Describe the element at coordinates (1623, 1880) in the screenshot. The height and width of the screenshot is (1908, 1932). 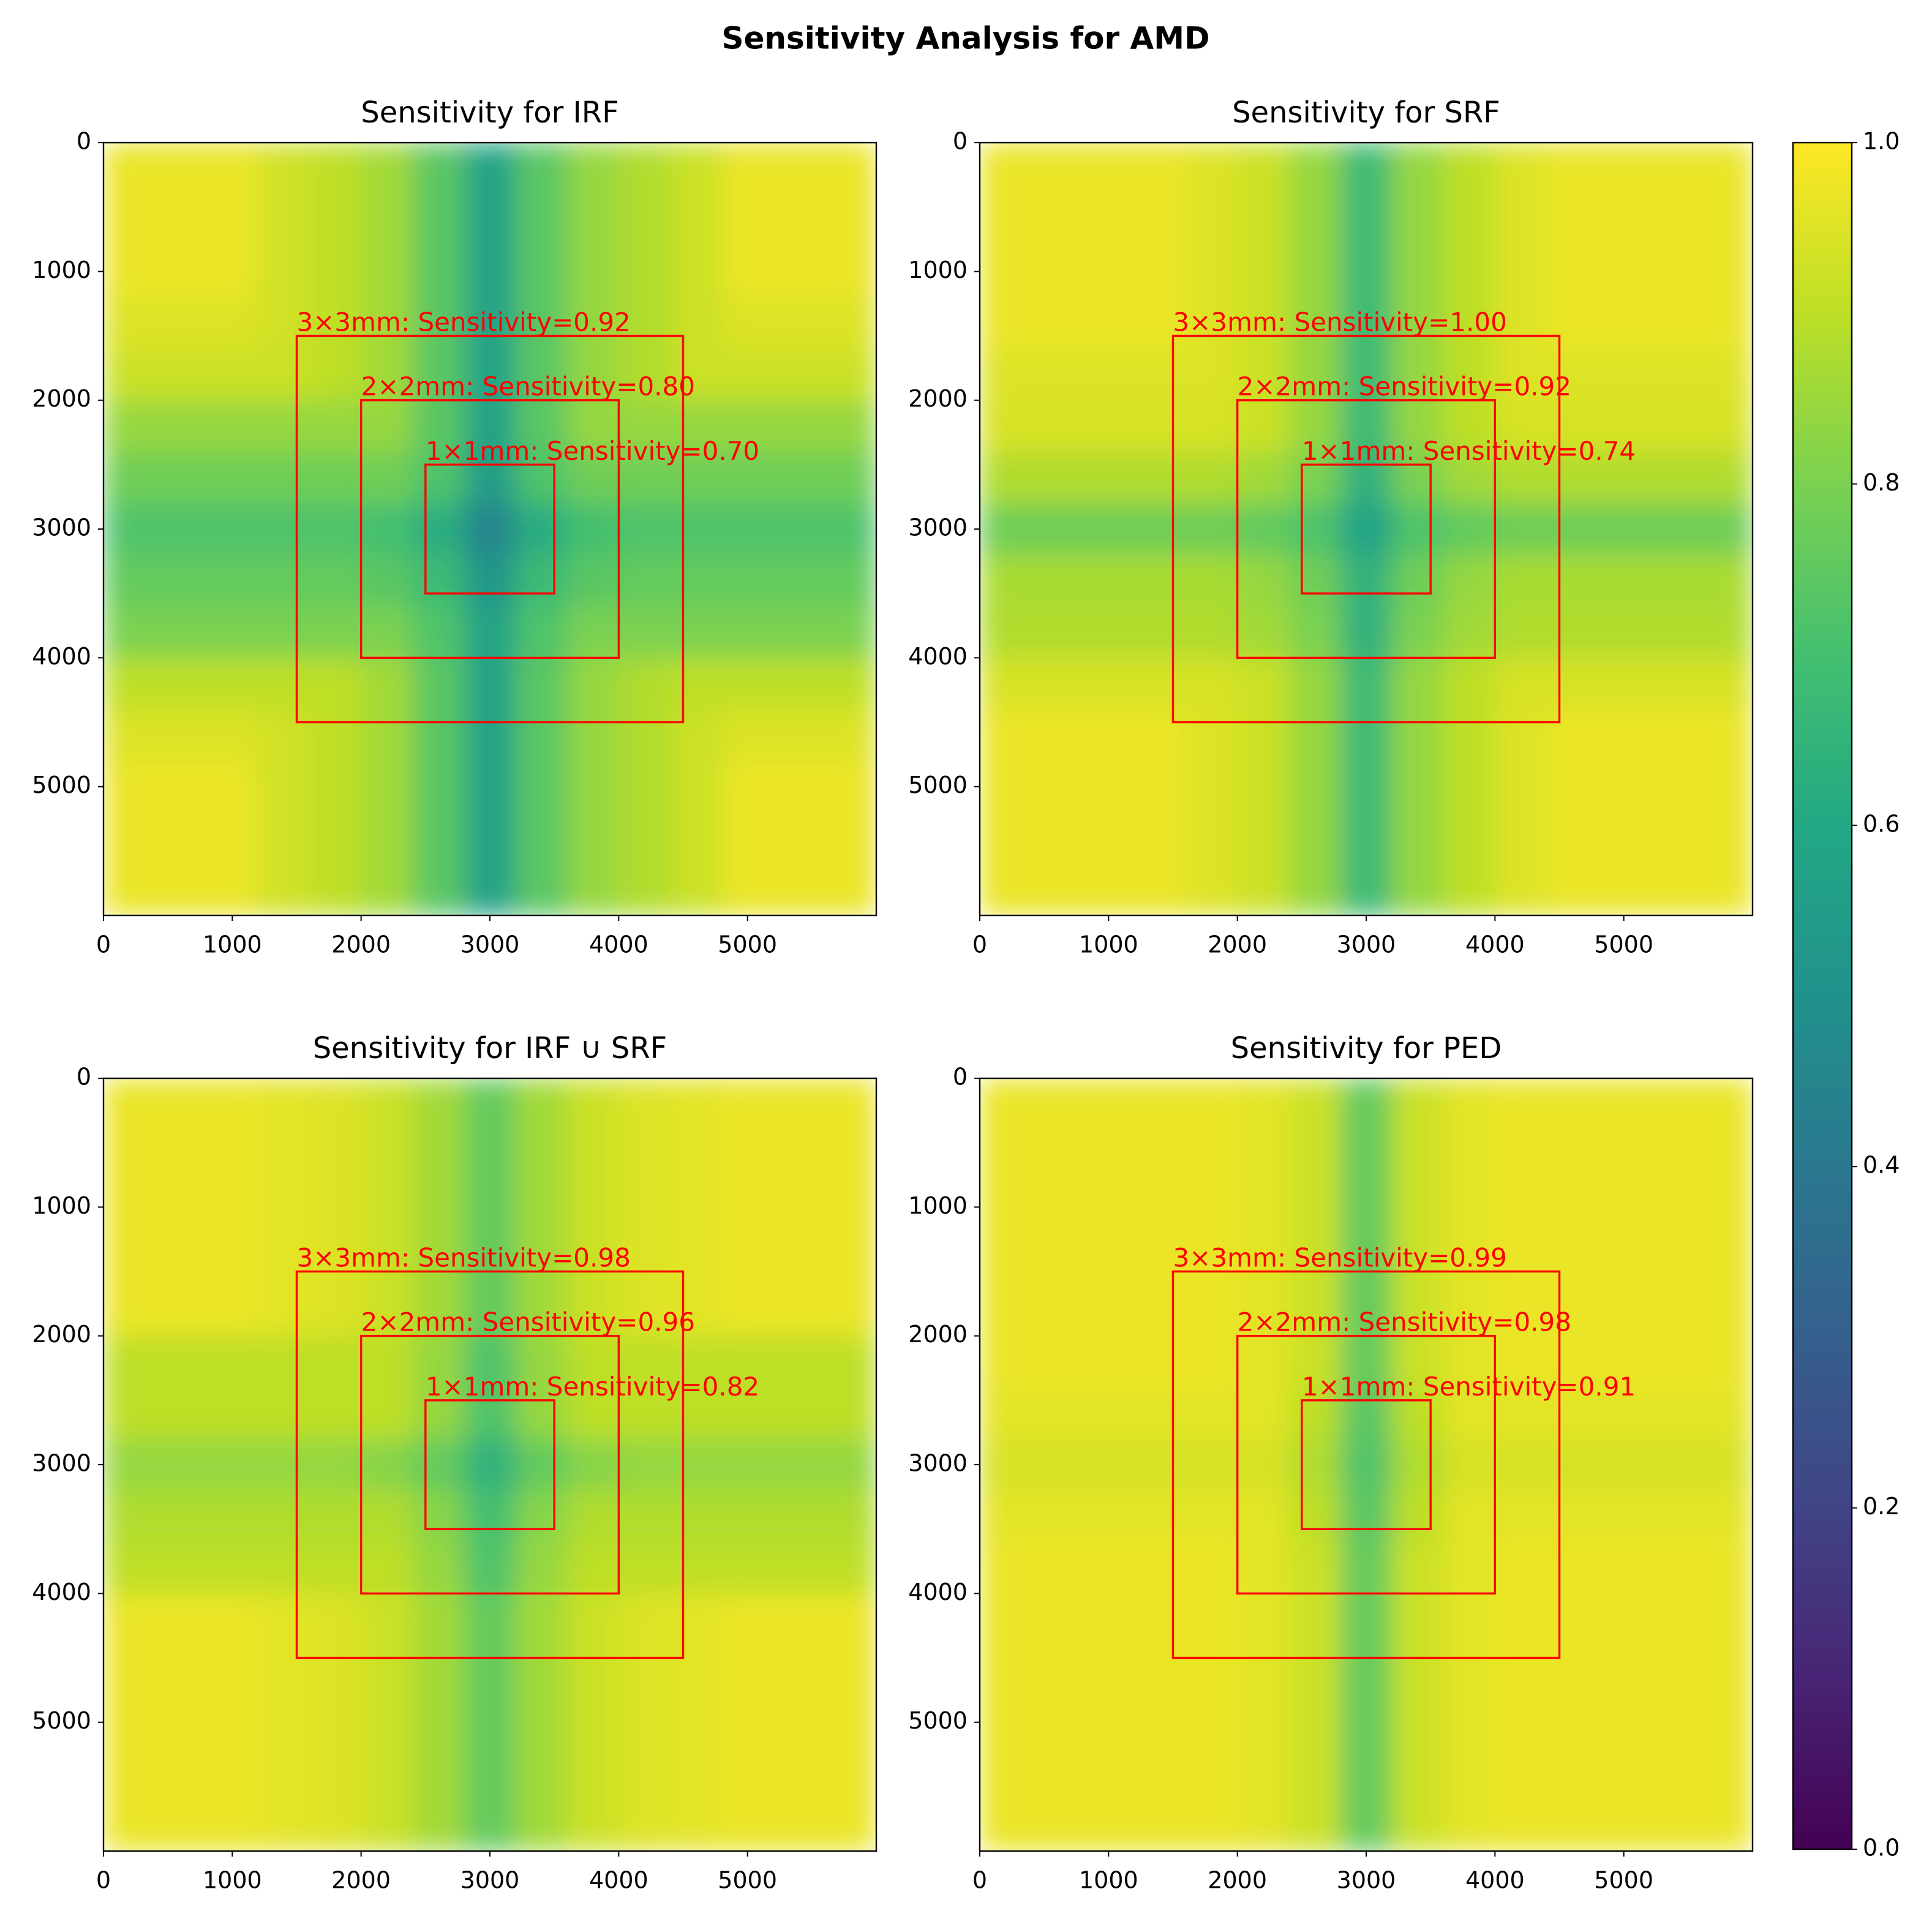
I see `x-tick-label: 5000` at that location.